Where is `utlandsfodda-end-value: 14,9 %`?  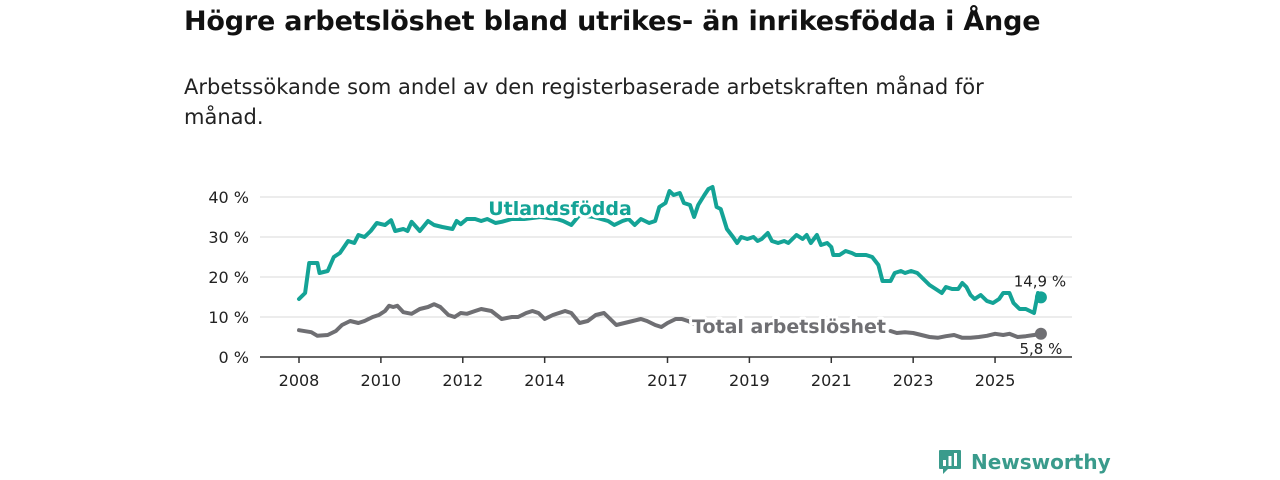
utlandsfodda-end-value: 14,9 % is located at coordinates (1040, 281).